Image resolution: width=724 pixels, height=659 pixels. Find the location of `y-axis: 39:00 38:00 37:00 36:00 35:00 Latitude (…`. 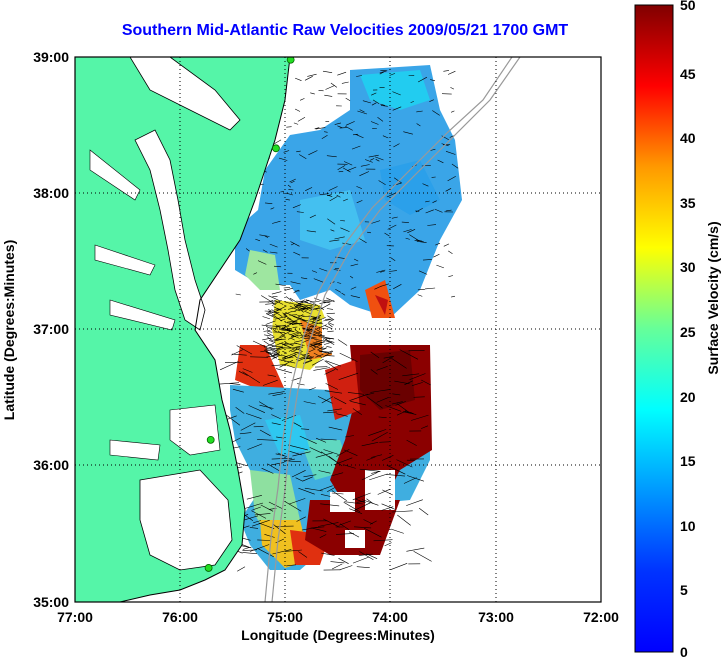

y-axis: 39:00 38:00 37:00 36:00 35:00 Latitude (… is located at coordinates (35, 329).